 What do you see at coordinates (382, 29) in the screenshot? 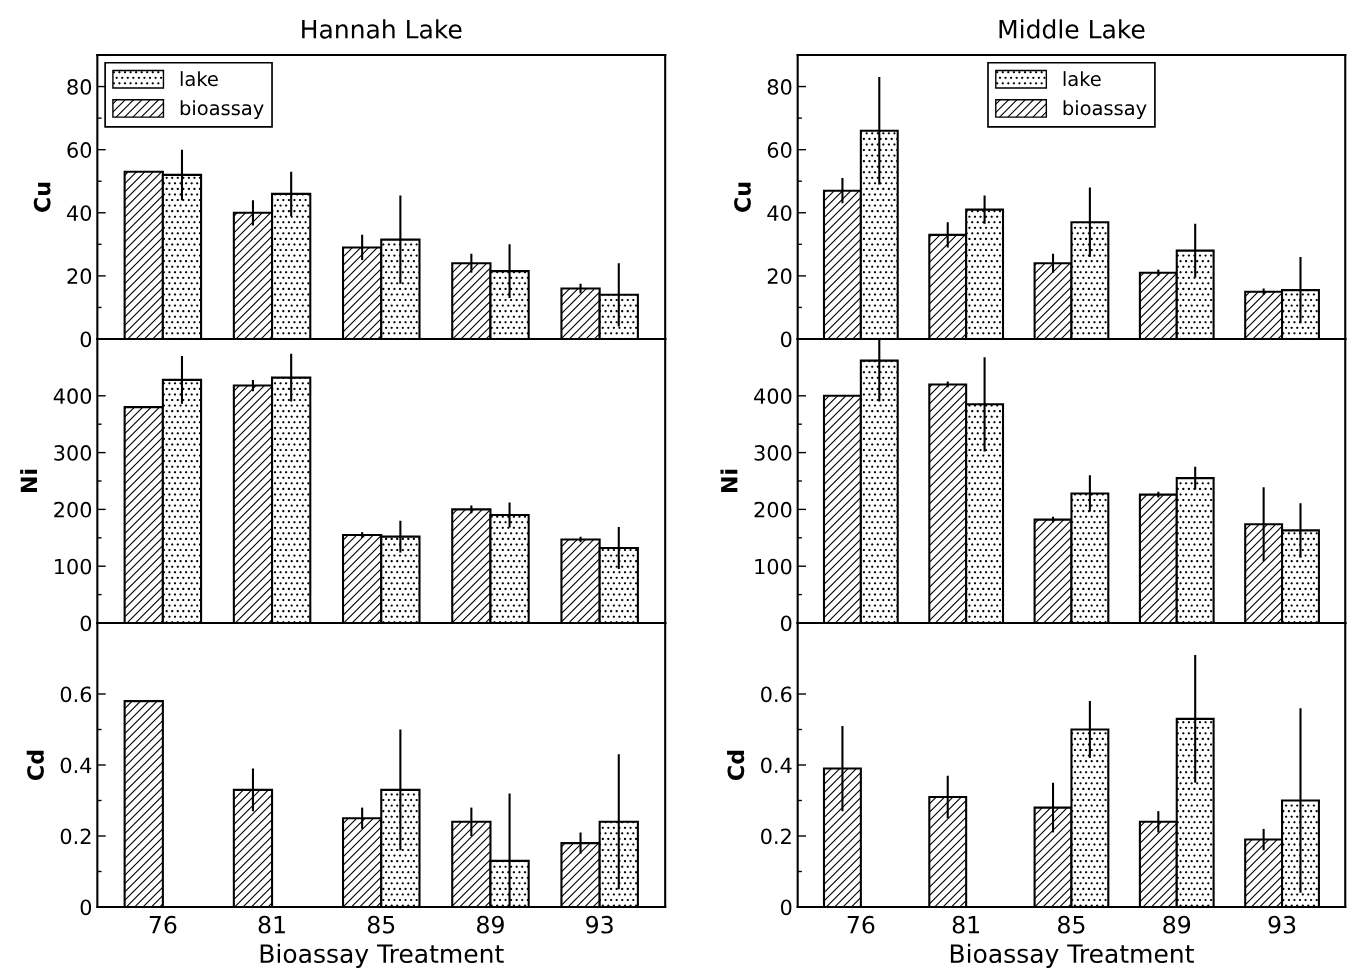
I see `chart-title: Hannah Lake` at bounding box center [382, 29].